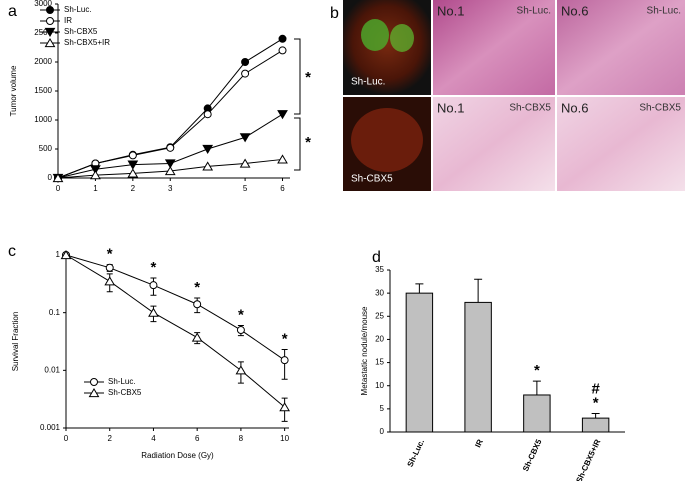  What do you see at coordinates (43, 119) in the screenshot?
I see `y-tick-label: 1000` at bounding box center [43, 119].